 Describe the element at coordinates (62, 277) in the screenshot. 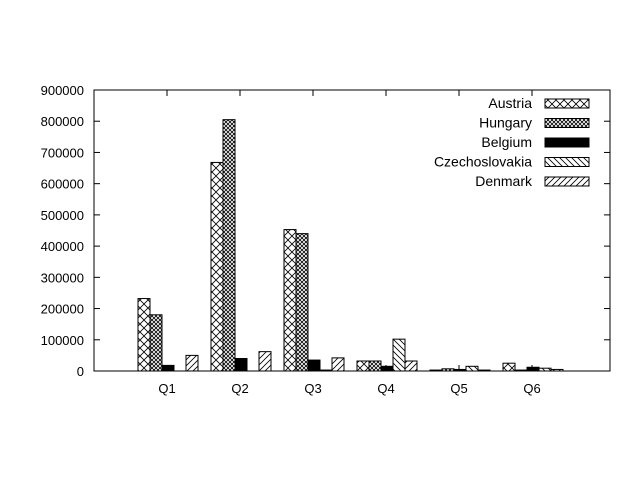

I see `y-tick-label: 300000` at that location.